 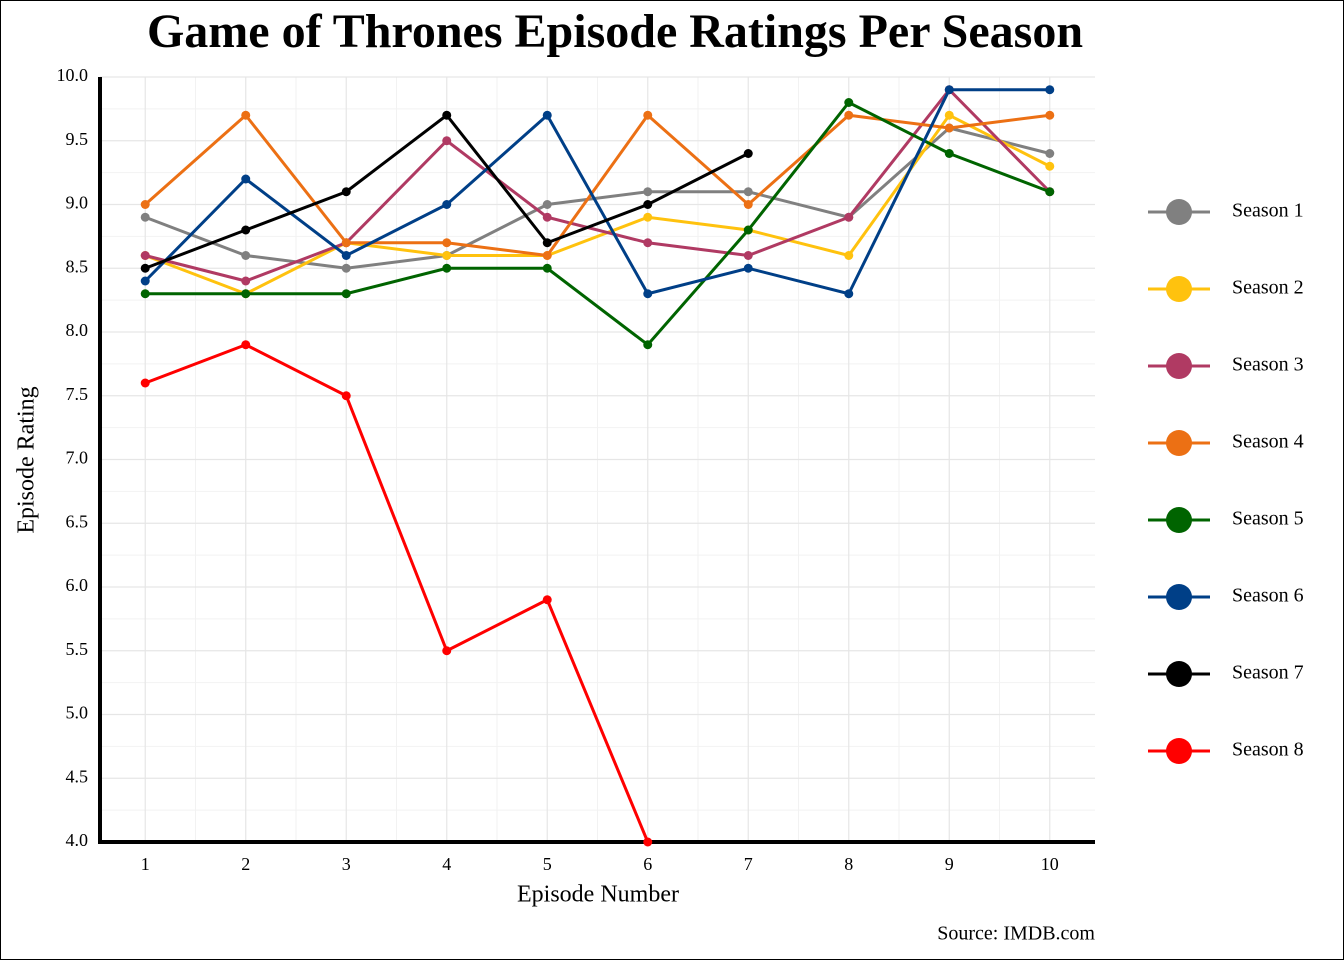 I want to click on legend-label: Season 7, so click(x=1268, y=673).